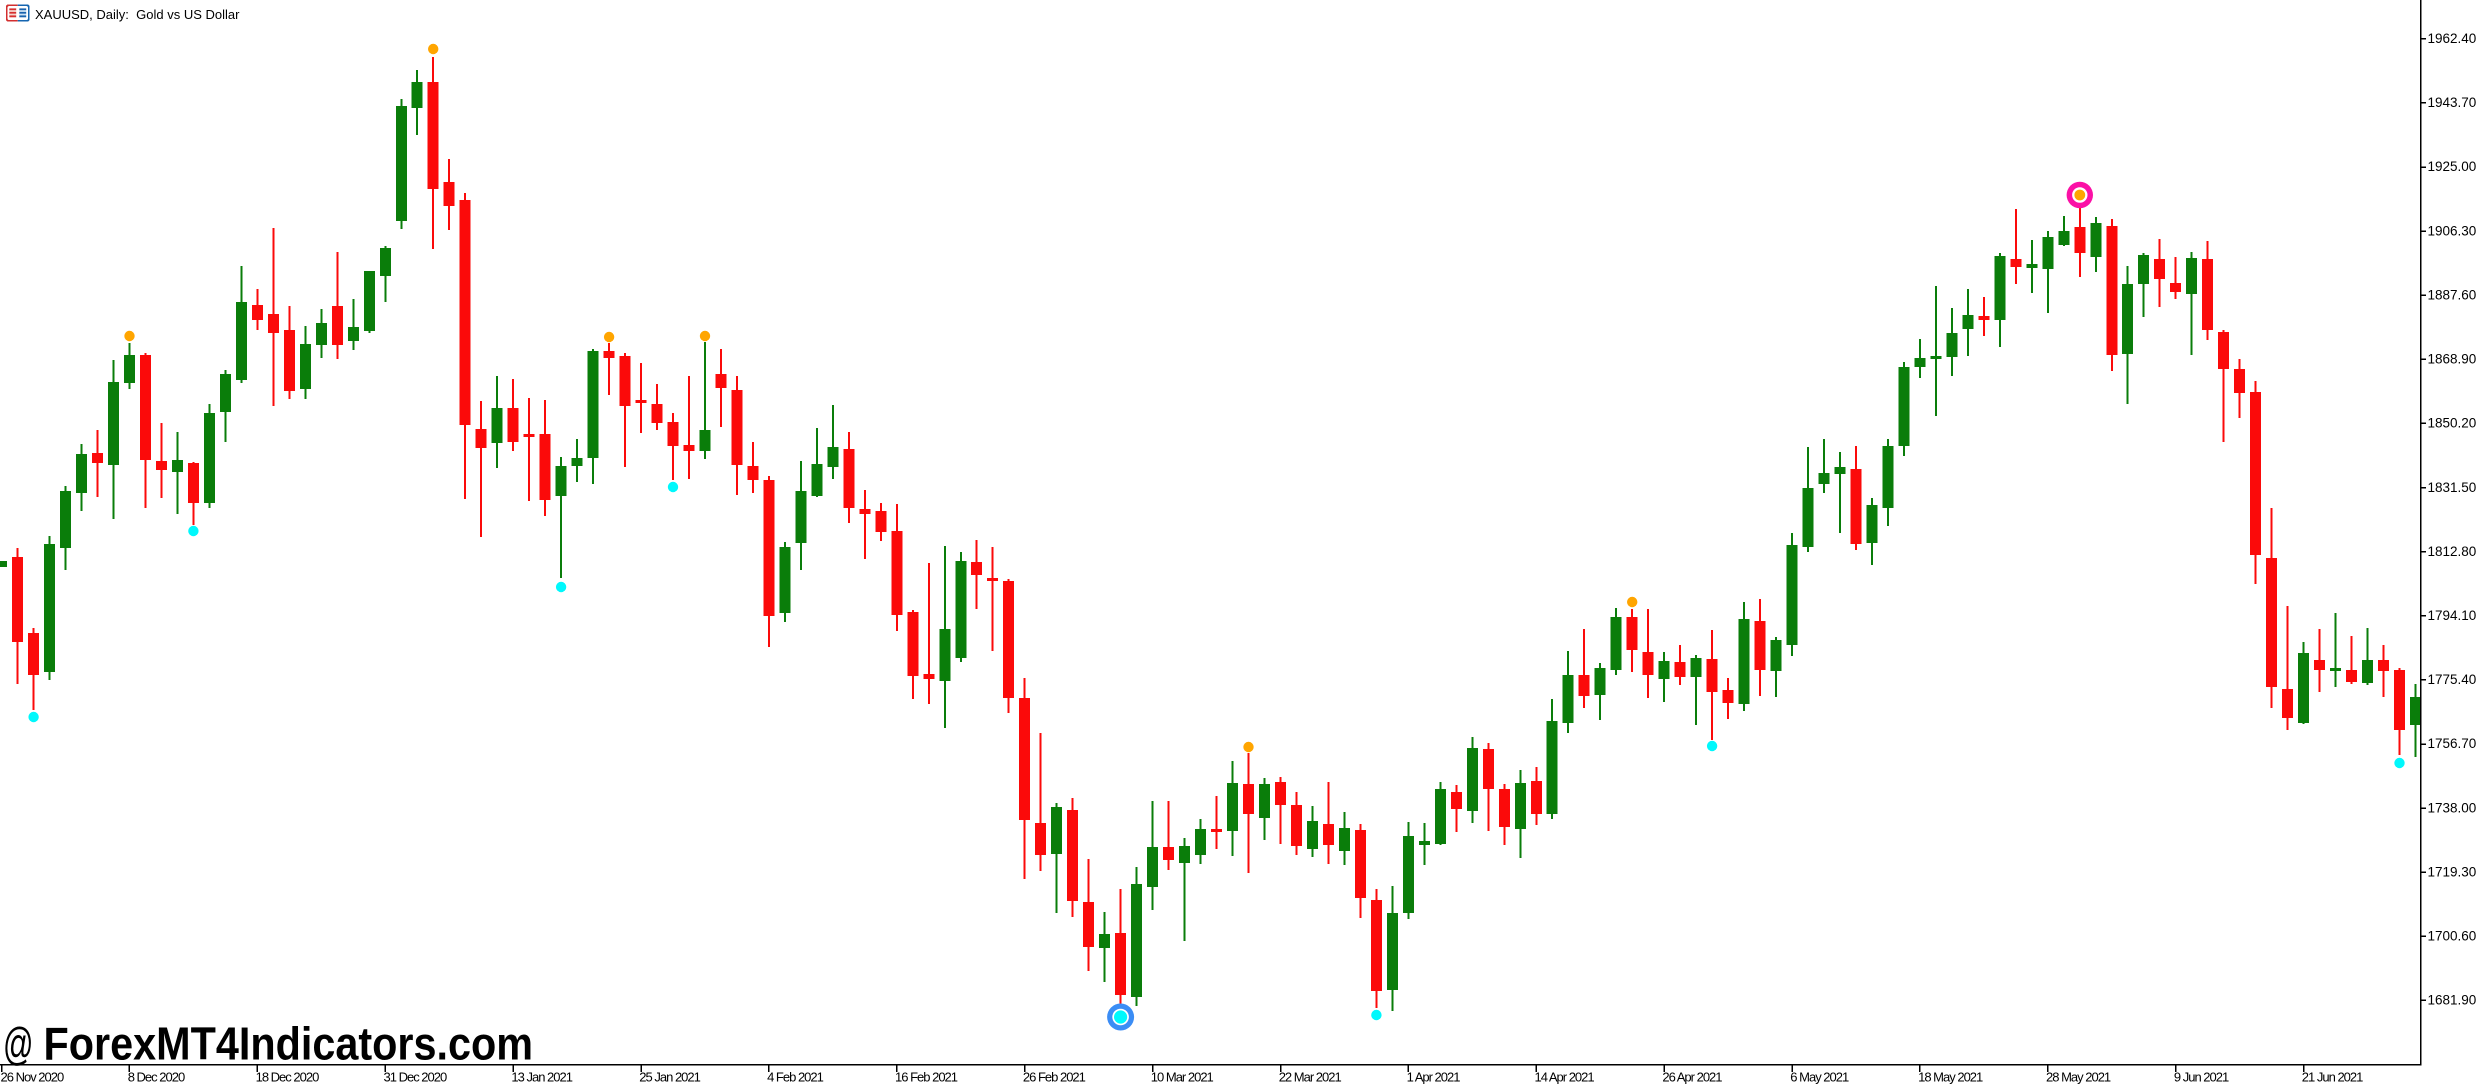 The image size is (2484, 1089). I want to click on svg-text: 22 Mar 2021, so click(1310, 1077).